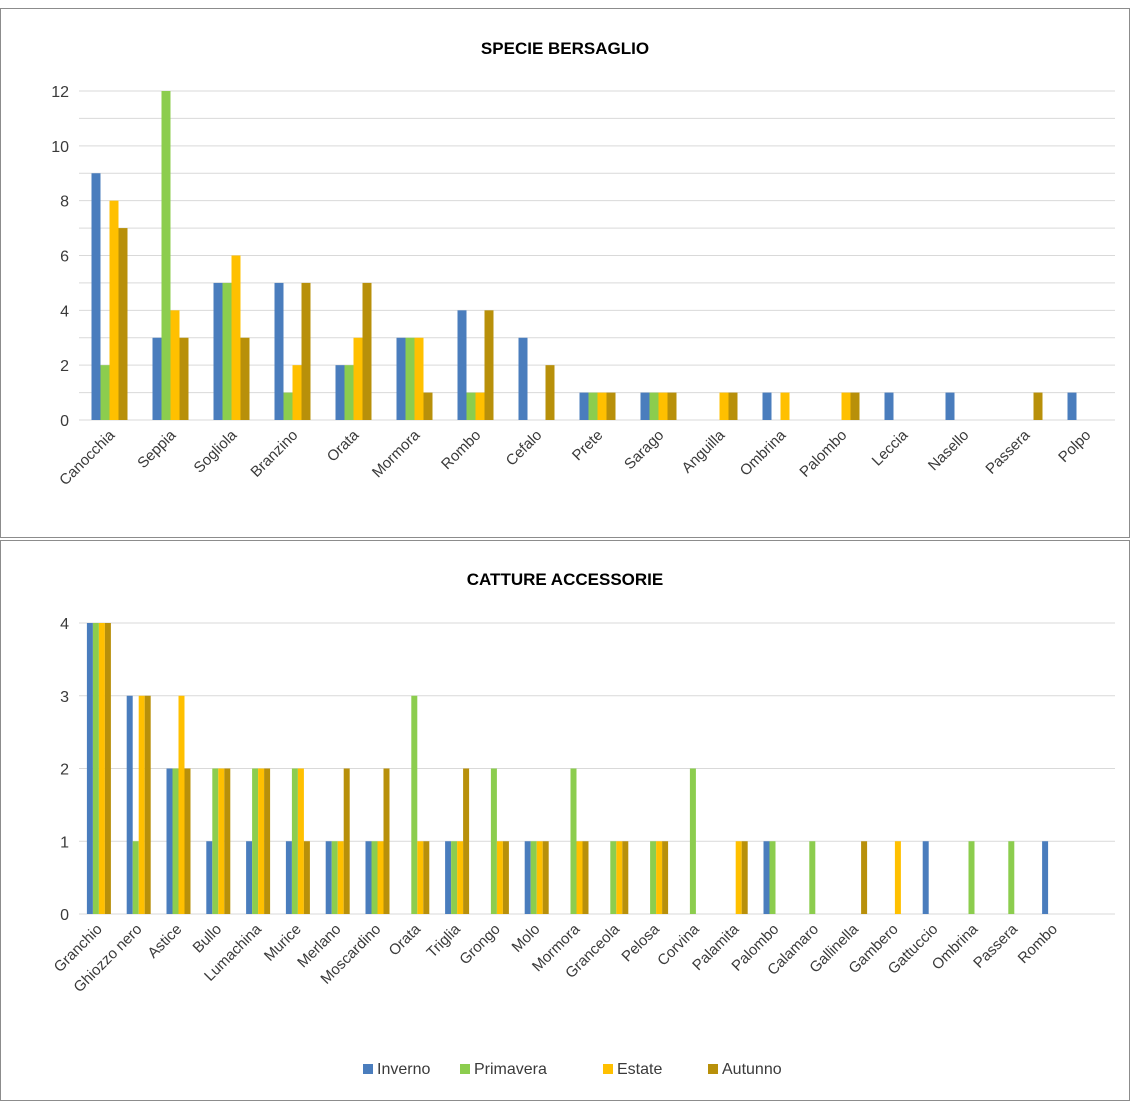  Describe the element at coordinates (665, 877) in the screenshot. I see `bar-pelosa-autunno` at that location.